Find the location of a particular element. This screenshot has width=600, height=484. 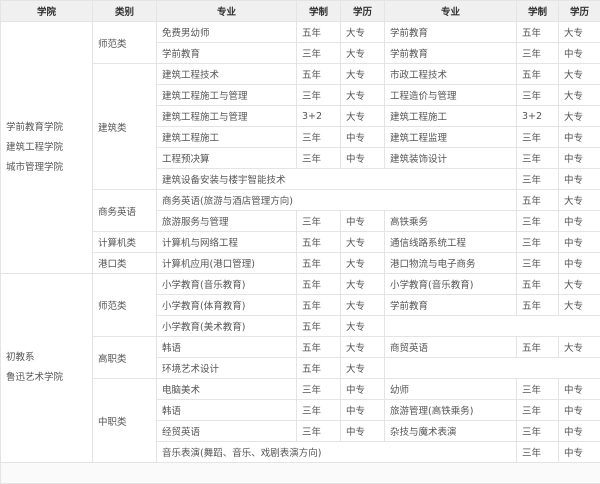

major-cell-2: 建筑工程监理 is located at coordinates (451, 137).